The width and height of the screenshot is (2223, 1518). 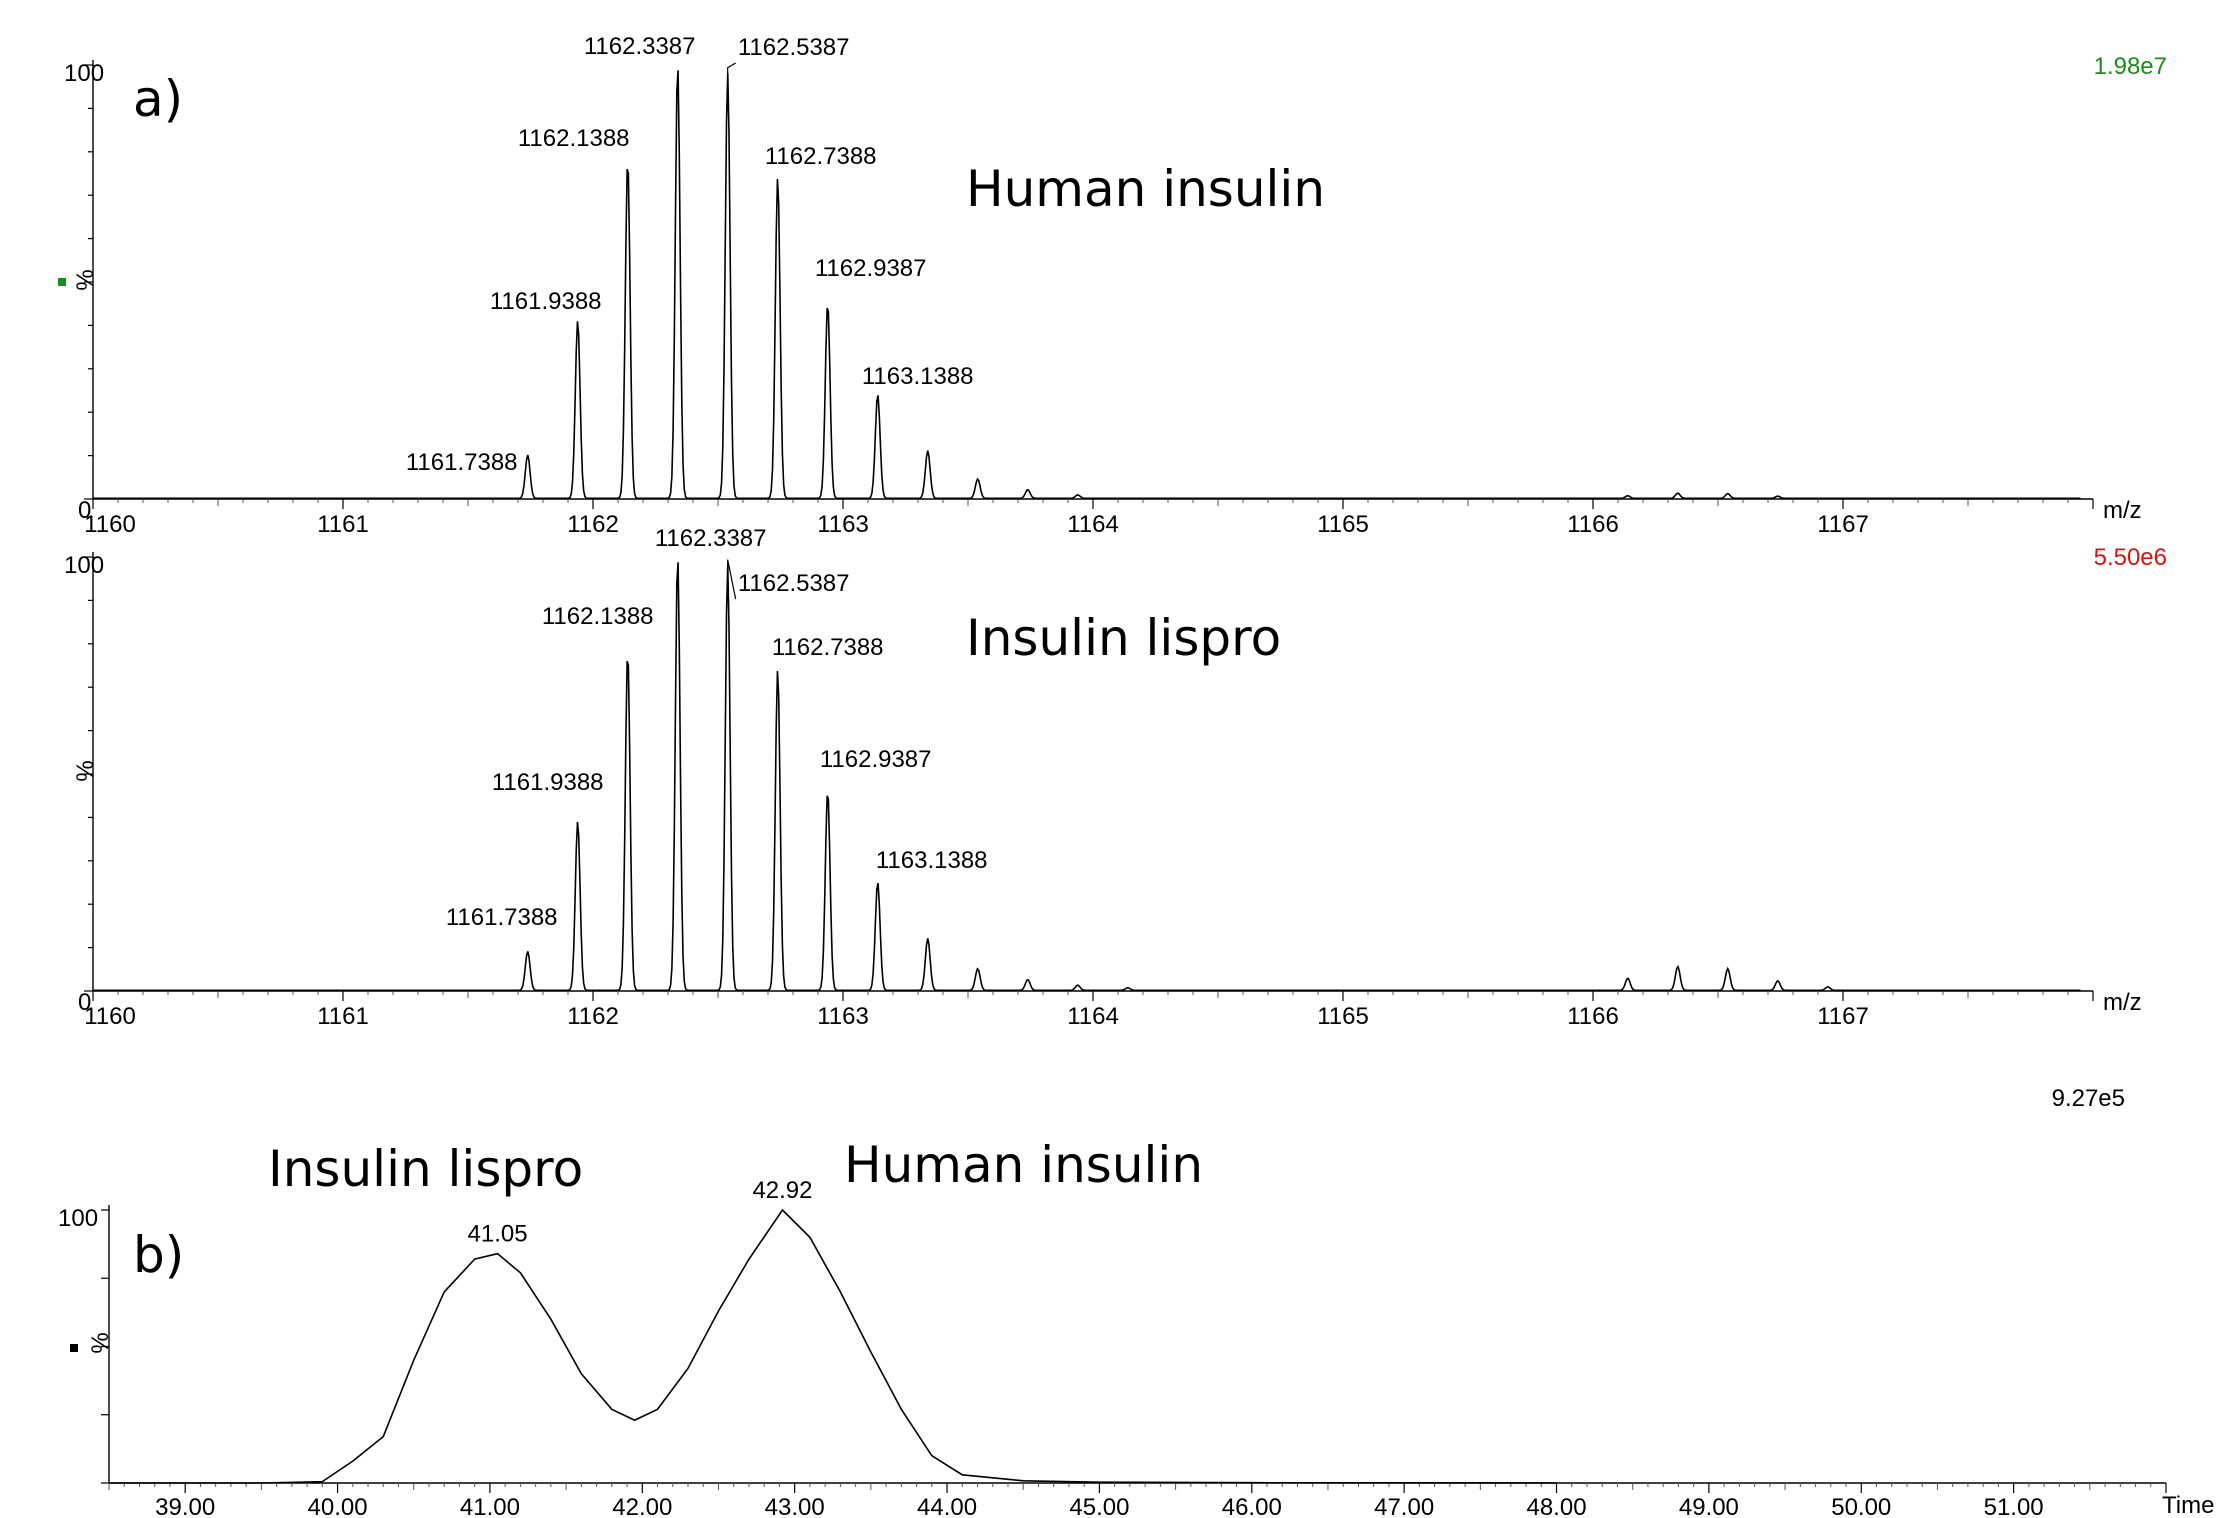 I want to click on retention-time-label: 41.05, so click(x=498, y=1234).